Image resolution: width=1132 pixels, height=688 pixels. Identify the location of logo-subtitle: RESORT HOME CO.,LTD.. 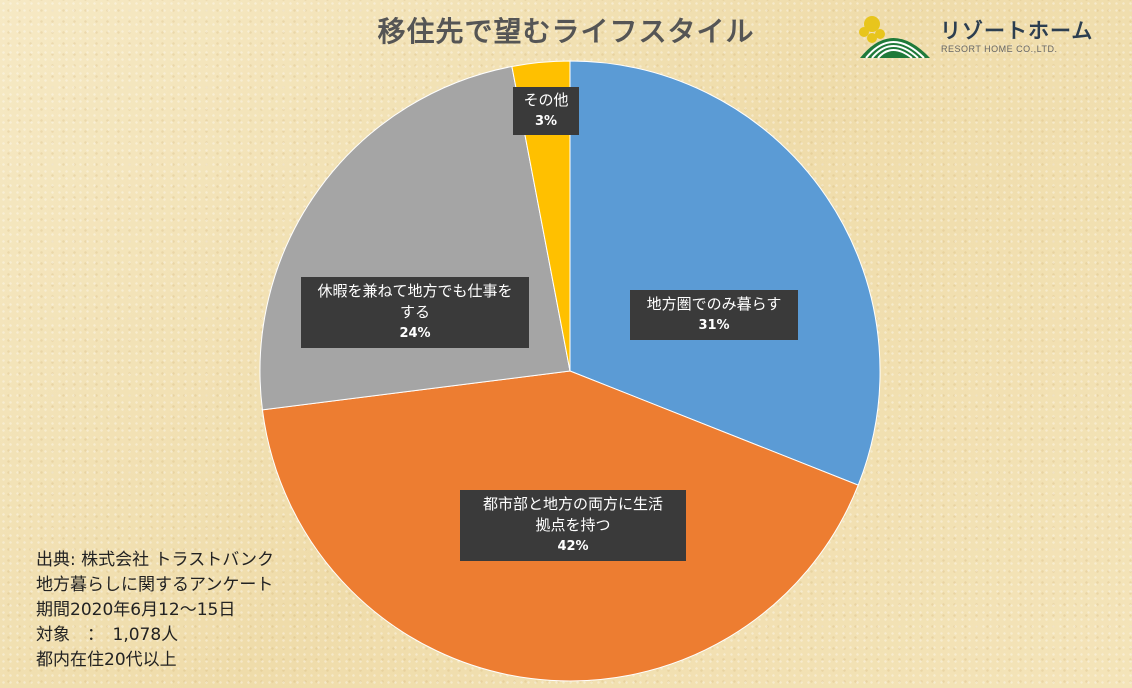
(999, 49).